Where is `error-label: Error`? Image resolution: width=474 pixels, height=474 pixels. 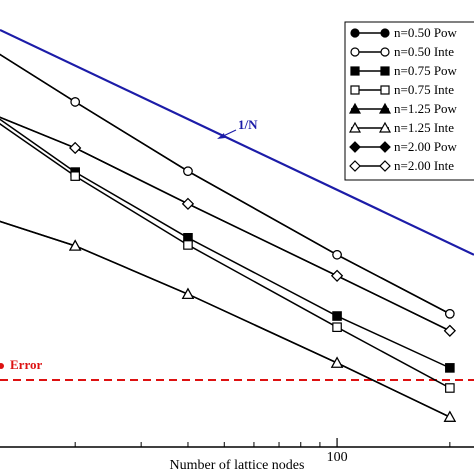
error-label: Error is located at coordinates (26, 364).